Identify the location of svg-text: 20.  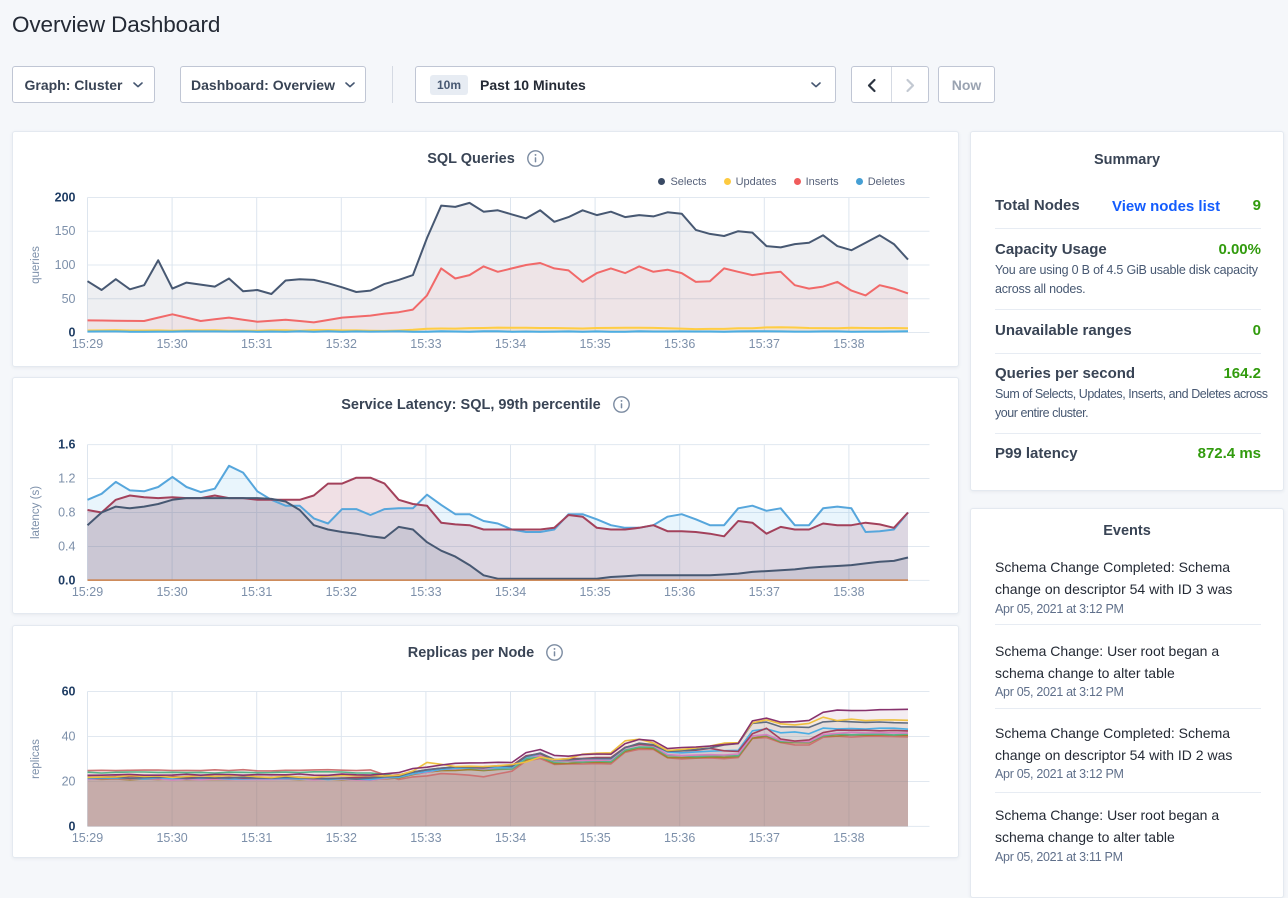
(69, 781).